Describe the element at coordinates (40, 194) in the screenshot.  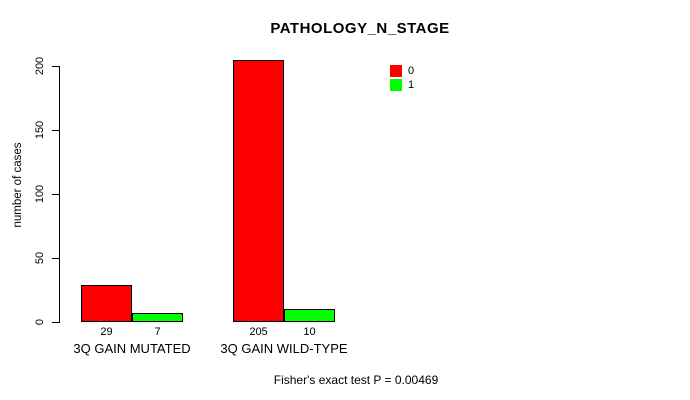
I see `y-tick-label: 100` at that location.